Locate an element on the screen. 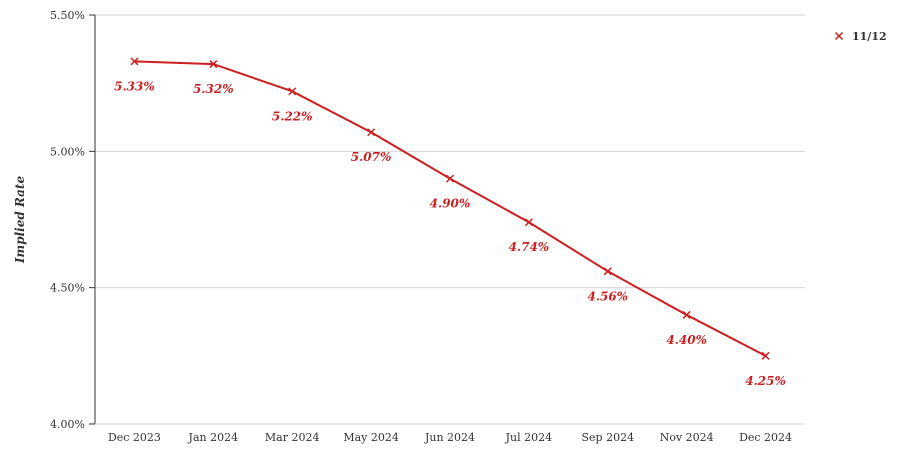  data-label: 4.25% is located at coordinates (765, 381).